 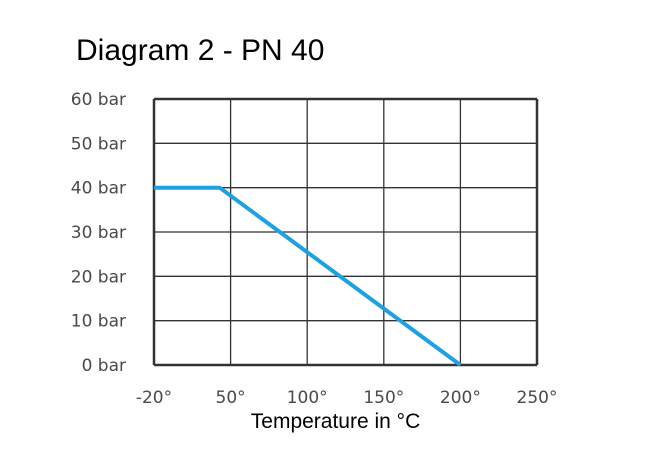 I want to click on y-tick-label: 0 bar, so click(x=104, y=366).